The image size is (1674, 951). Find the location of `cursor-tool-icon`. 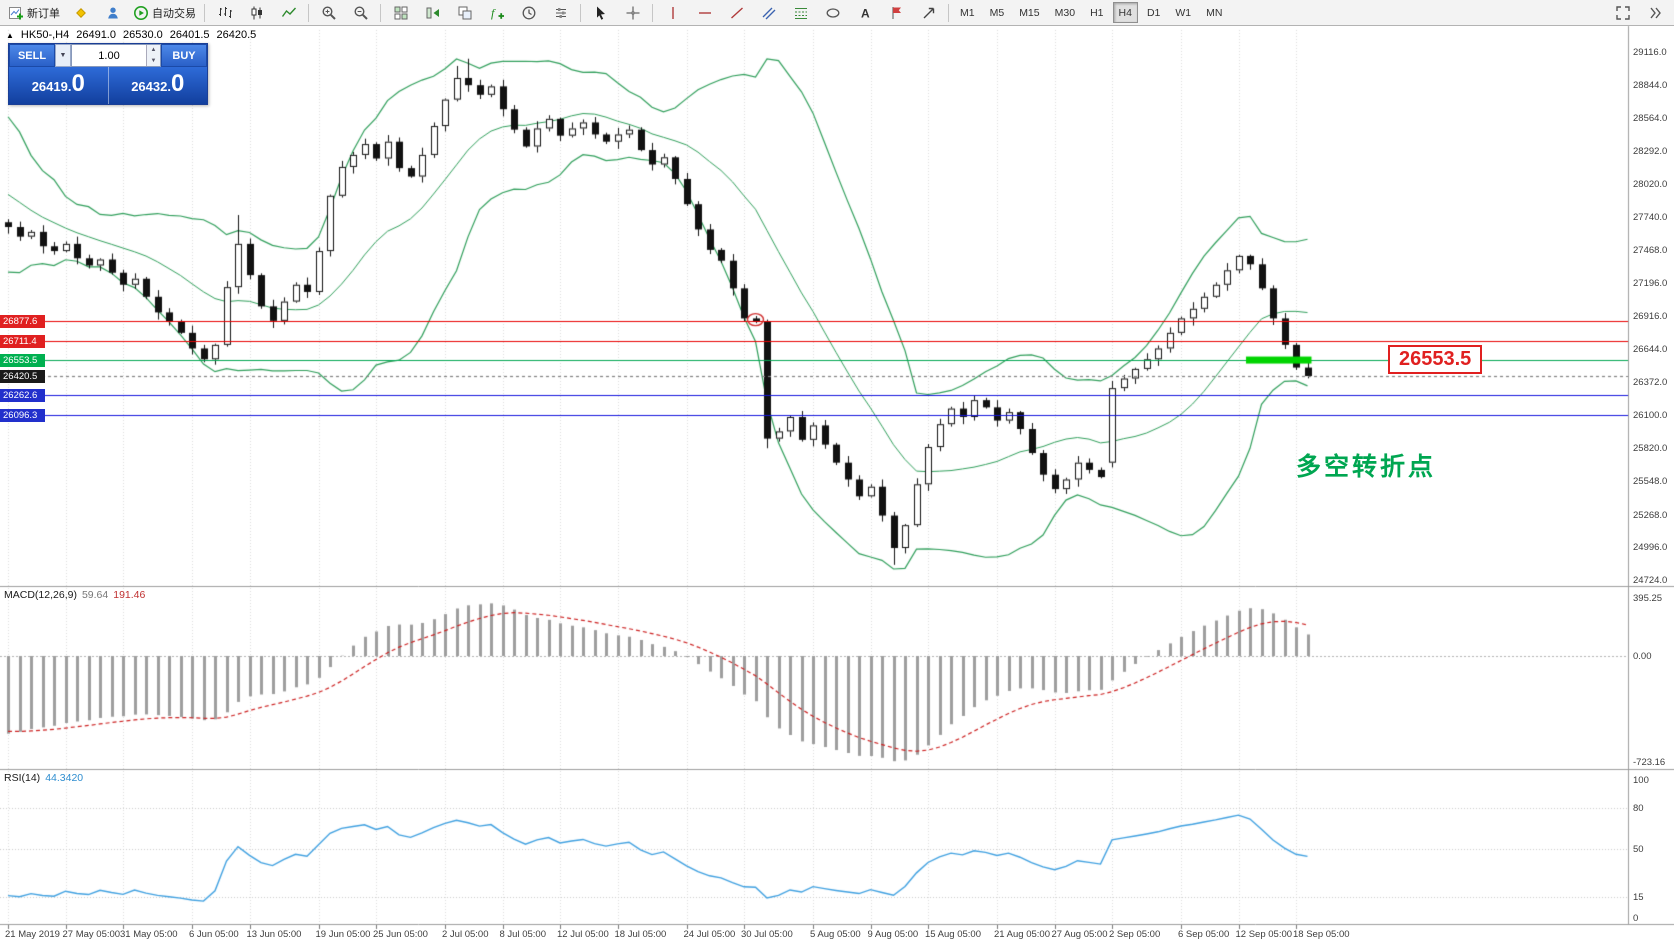

cursor-tool-icon is located at coordinates (601, 13).